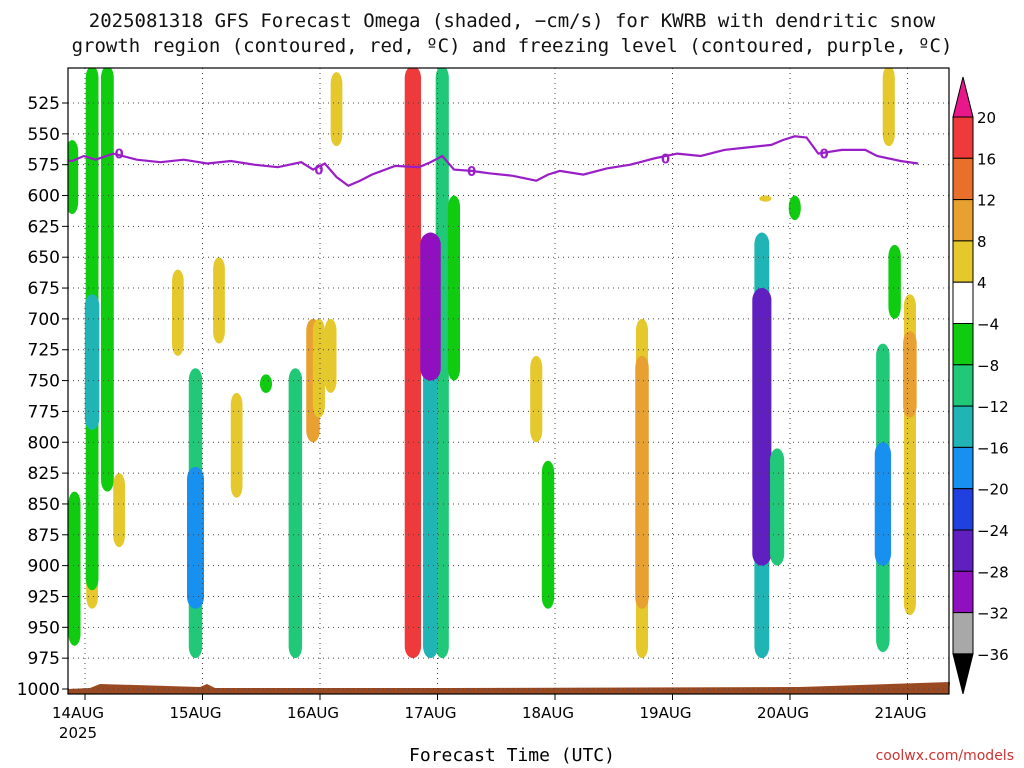 The image size is (1024, 768). What do you see at coordinates (431, 713) in the screenshot?
I see `x-tick-label: 17AUG` at bounding box center [431, 713].